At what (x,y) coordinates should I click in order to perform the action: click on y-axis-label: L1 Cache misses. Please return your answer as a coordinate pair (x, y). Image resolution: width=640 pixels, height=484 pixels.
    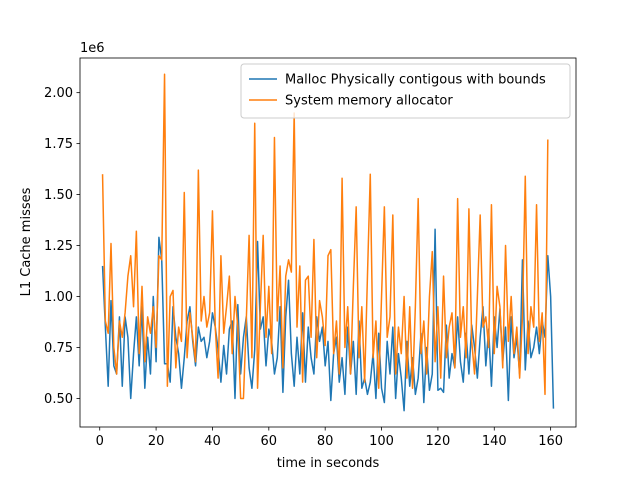
    Looking at the image, I should click on (26, 241).